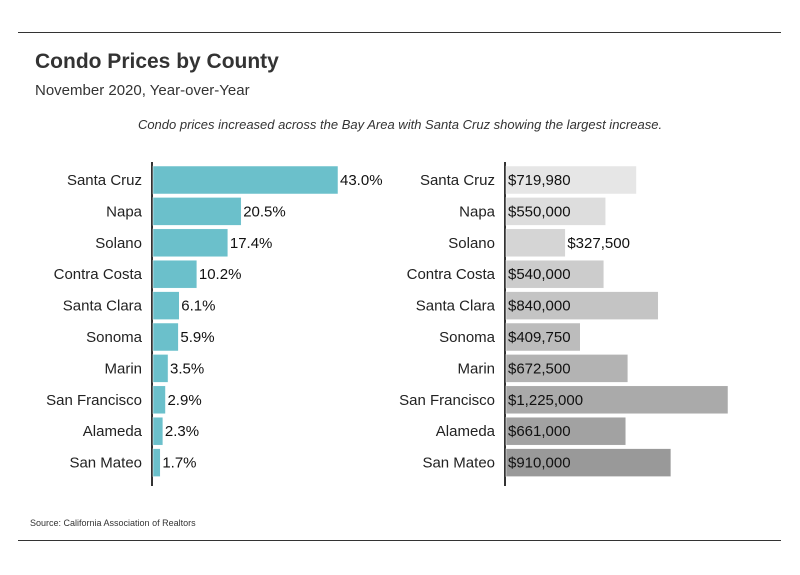 The image size is (800, 575). Describe the element at coordinates (114, 337) in the screenshot. I see `pct-category-label: Sonoma` at that location.